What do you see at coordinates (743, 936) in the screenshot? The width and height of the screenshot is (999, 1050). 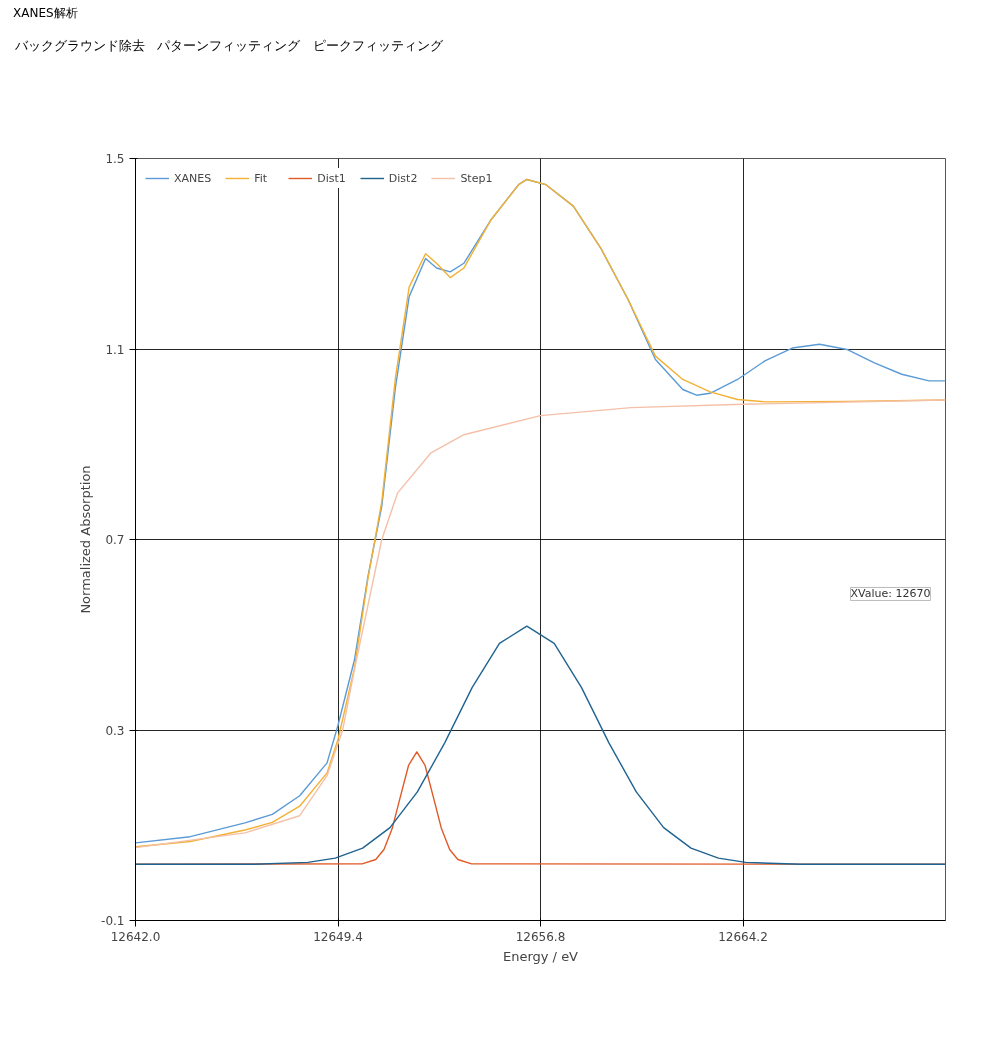 I see `x-tick-label: 12664.2` at bounding box center [743, 936].